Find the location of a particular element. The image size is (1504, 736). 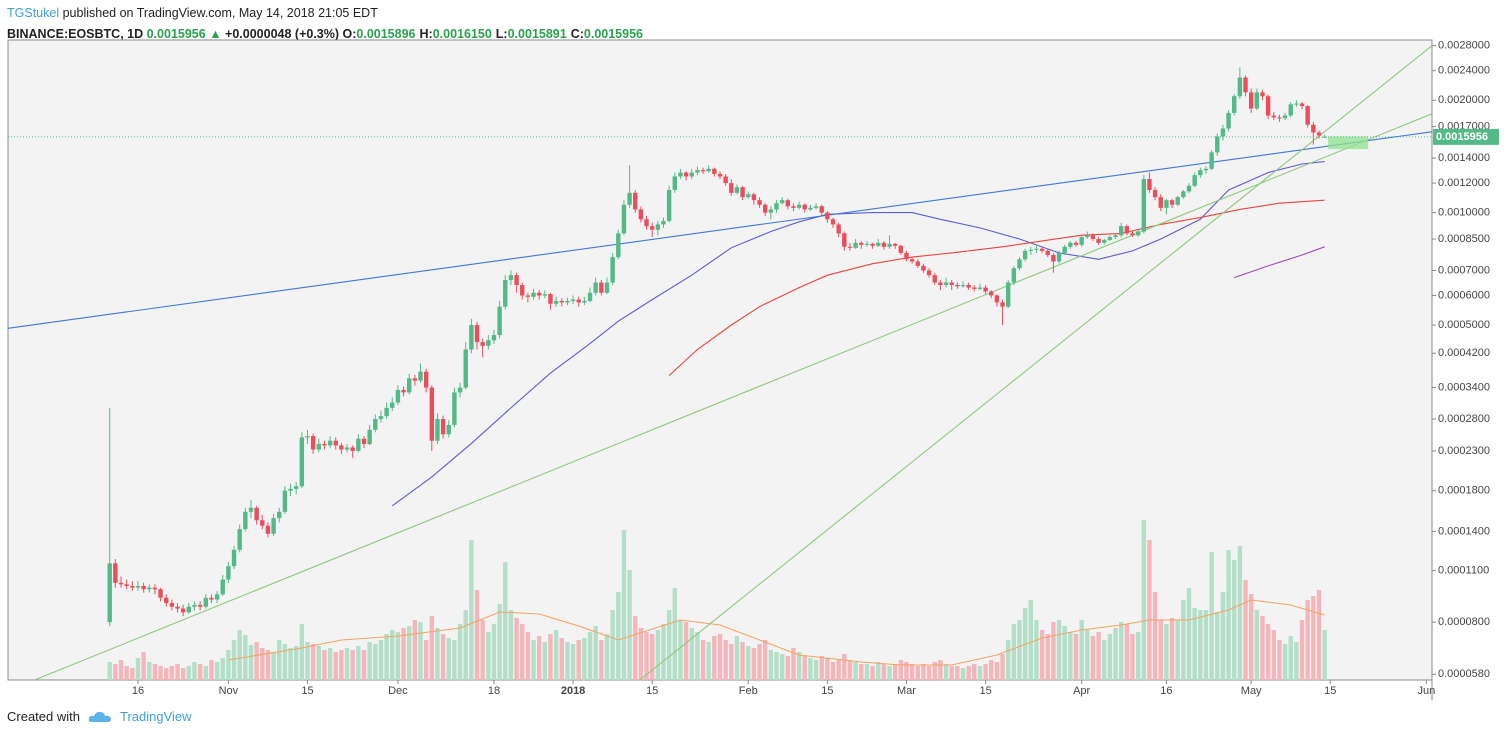

indicator-line is located at coordinates (1279, 262).